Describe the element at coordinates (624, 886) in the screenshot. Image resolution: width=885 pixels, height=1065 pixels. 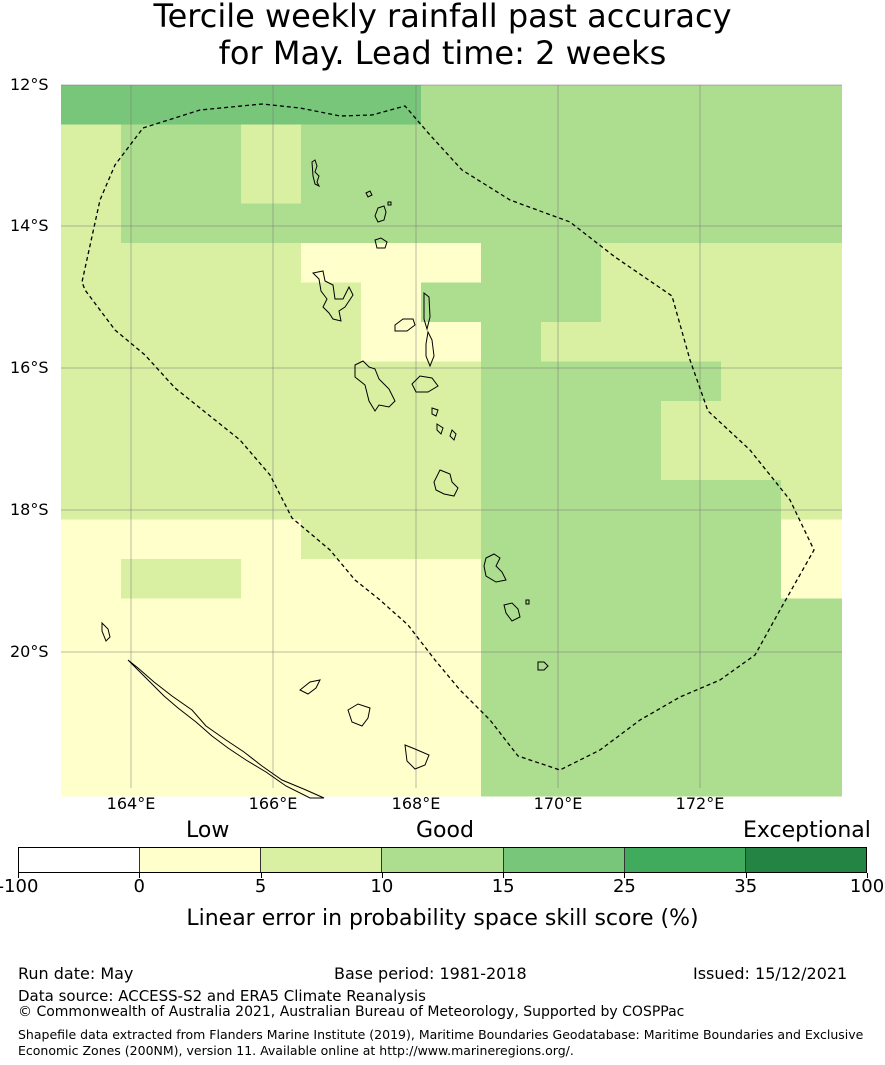
I see `colorbar-tick-label: 25` at that location.